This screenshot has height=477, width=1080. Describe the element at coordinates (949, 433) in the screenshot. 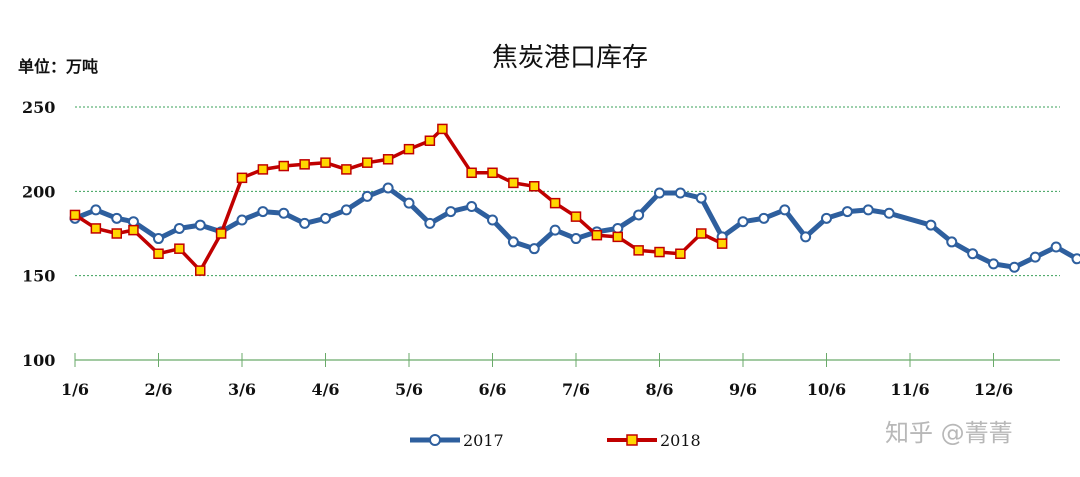

I see `watermark: 知乎 @菁菁` at that location.